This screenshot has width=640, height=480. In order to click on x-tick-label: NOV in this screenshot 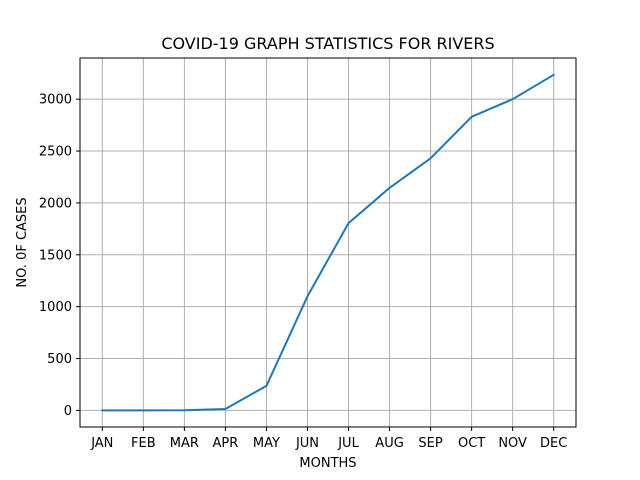, I will do `click(512, 443)`.